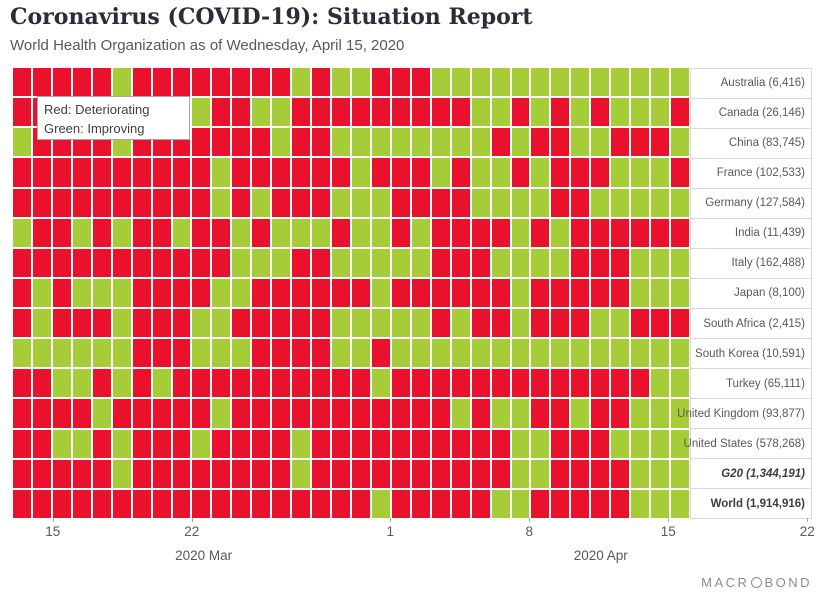 The image size is (826, 600). I want to click on x-axis-tick-label: 22, so click(192, 531).